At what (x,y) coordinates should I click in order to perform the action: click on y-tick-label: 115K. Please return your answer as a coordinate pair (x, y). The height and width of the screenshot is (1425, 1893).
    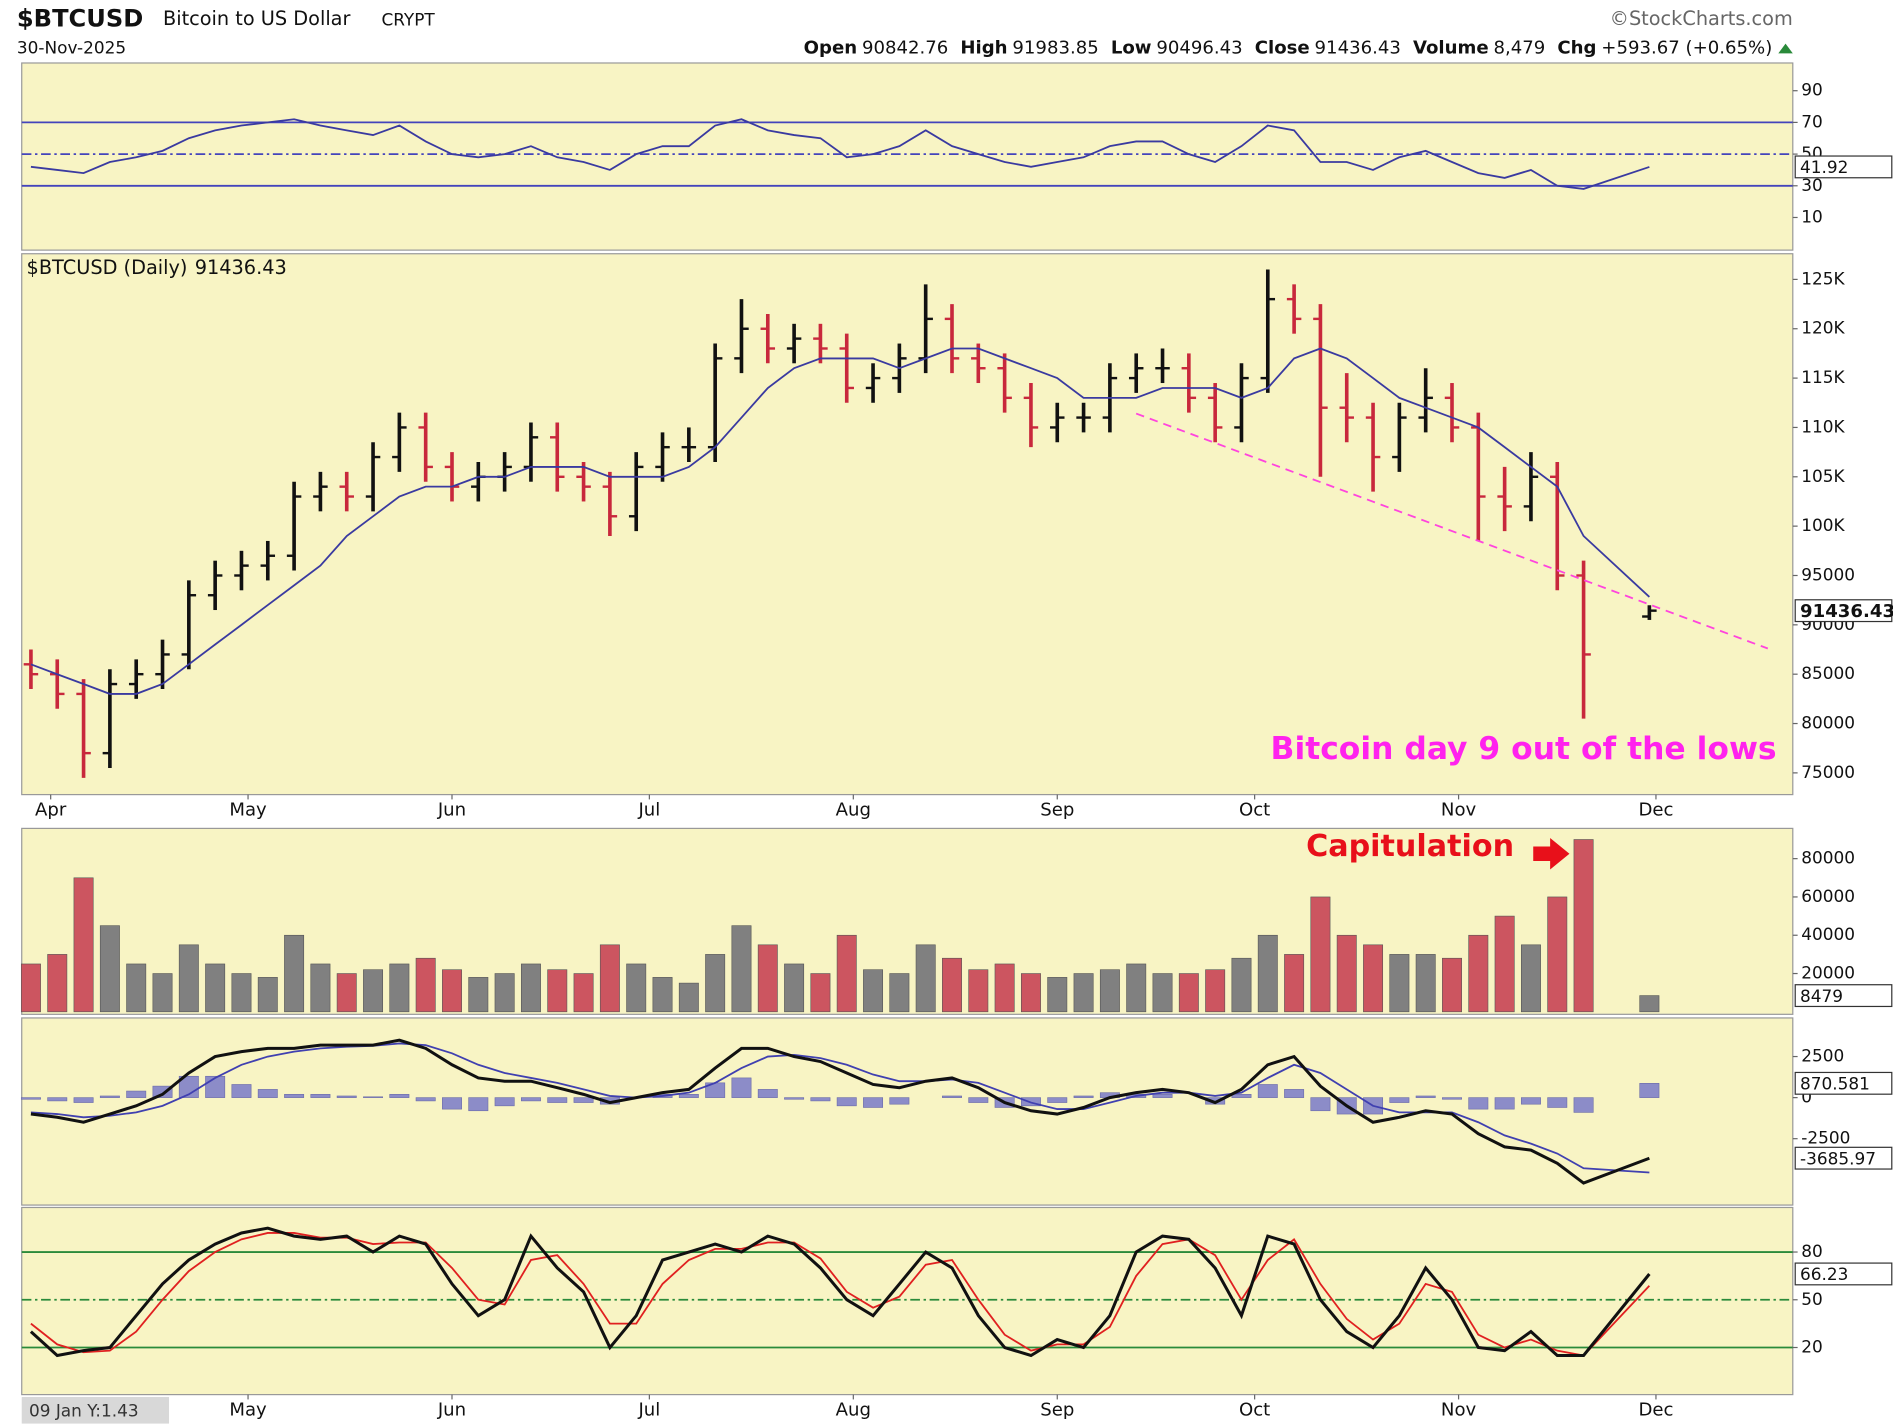
    Looking at the image, I should click on (1823, 377).